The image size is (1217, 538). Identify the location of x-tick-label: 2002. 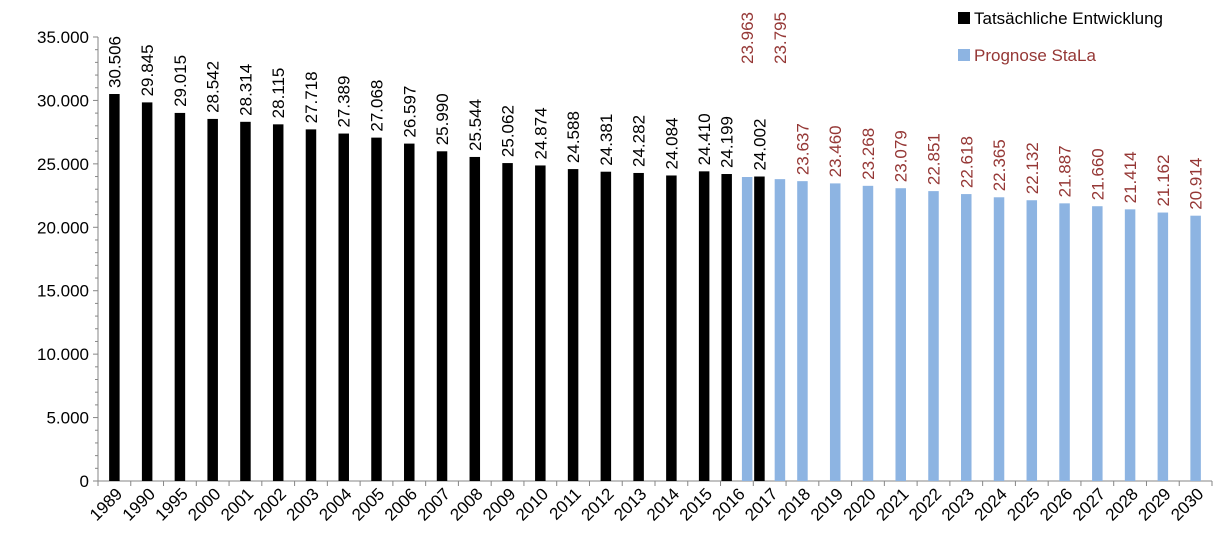
(270, 504).